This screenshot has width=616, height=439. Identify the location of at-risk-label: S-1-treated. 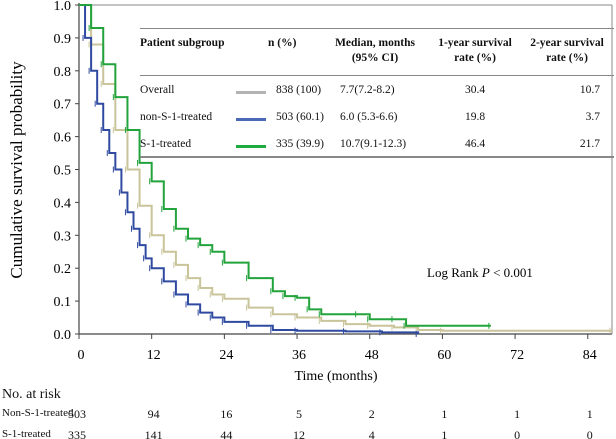
(26, 433).